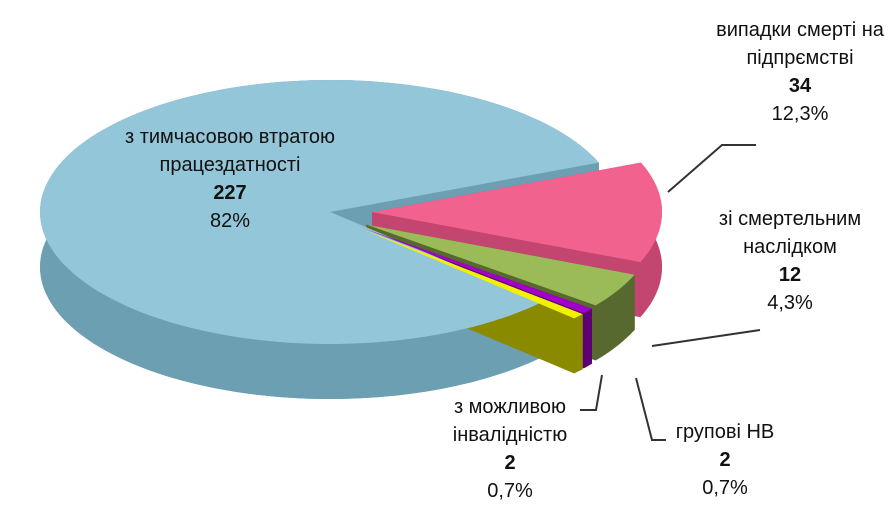  What do you see at coordinates (725, 432) in the screenshot?
I see `category-label: групові НВ` at bounding box center [725, 432].